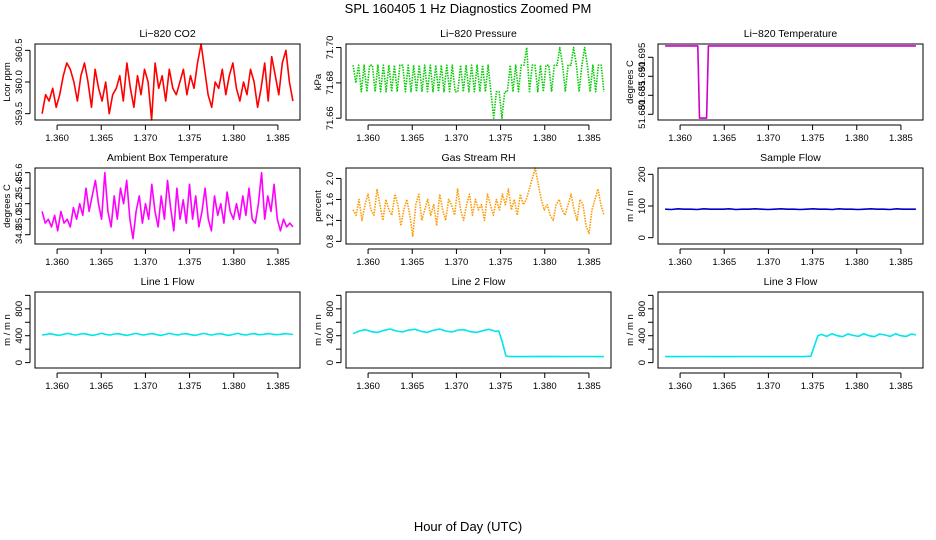  Describe the element at coordinates (330, 220) in the screenshot. I see `y-tick-label: 1.2` at that location.